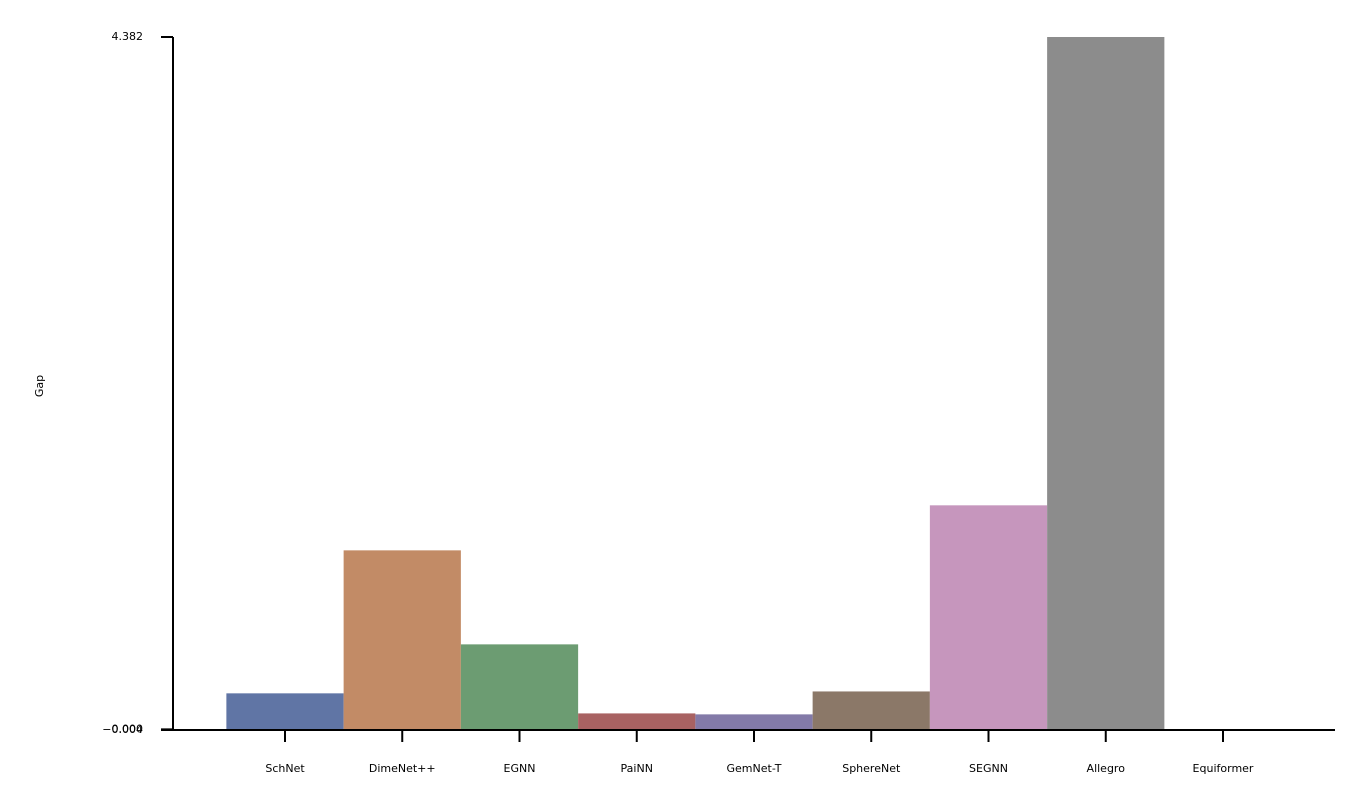 The width and height of the screenshot is (1365, 809). I want to click on x-tick-label: Equiformer, so click(1223, 768).